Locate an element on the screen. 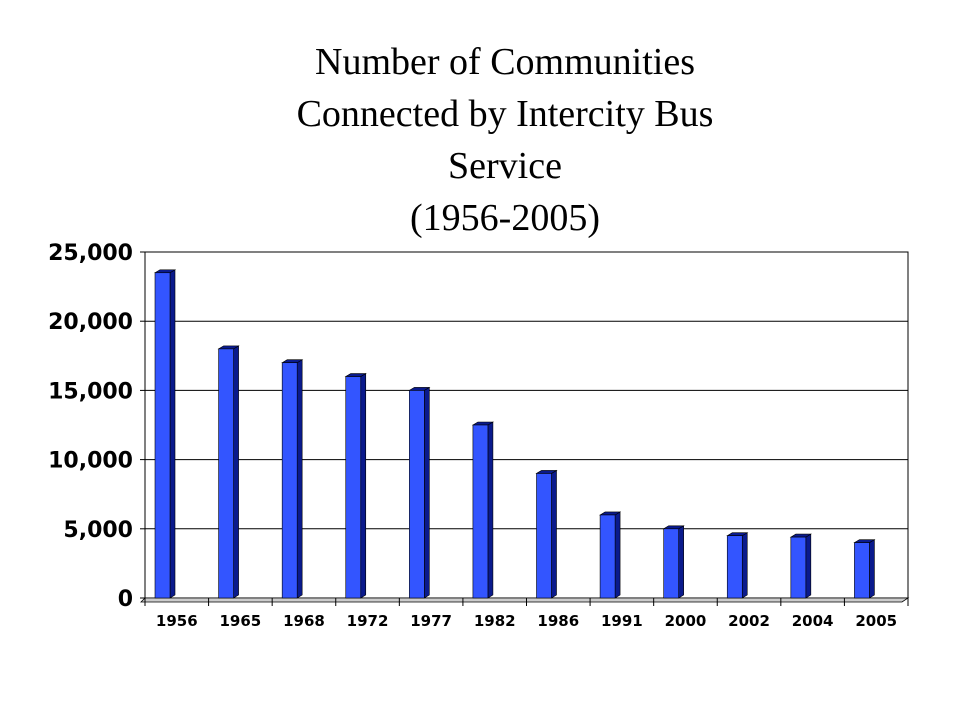 Image resolution: width=960 pixels, height=720 pixels. y-tick-label: 5,000 is located at coordinates (98, 530).